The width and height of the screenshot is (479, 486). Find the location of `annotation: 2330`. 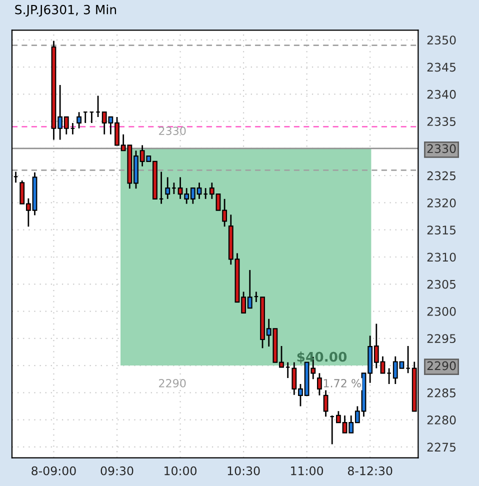

annotation: 2330 is located at coordinates (172, 131).